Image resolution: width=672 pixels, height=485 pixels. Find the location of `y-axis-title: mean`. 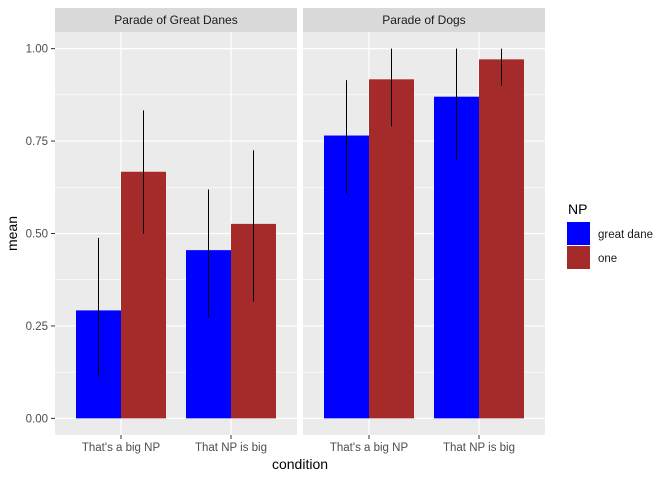

y-axis-title: mean is located at coordinates (12, 233).